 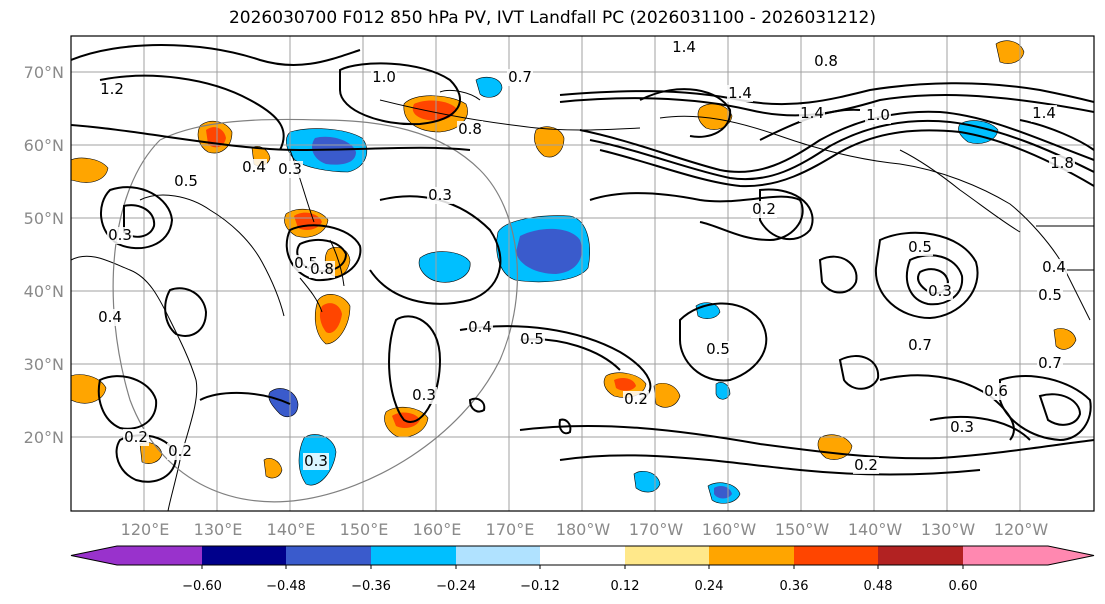 I want to click on lat-label-70n: 70°N, so click(x=44, y=72).